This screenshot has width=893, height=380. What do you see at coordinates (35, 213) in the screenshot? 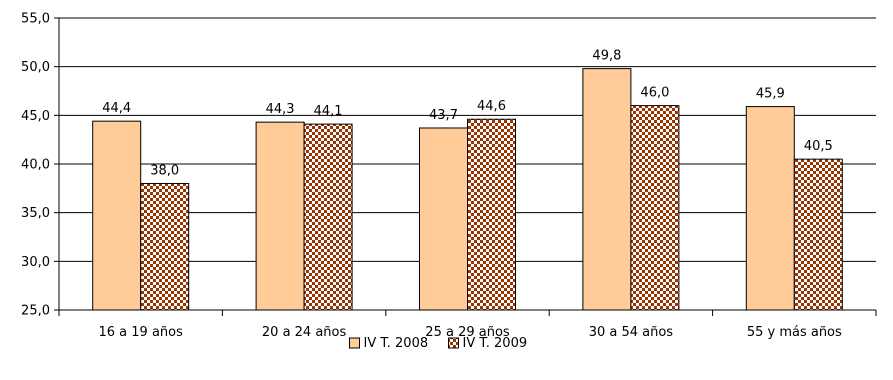
I see `y-tick-label: 35,0` at bounding box center [35, 213].